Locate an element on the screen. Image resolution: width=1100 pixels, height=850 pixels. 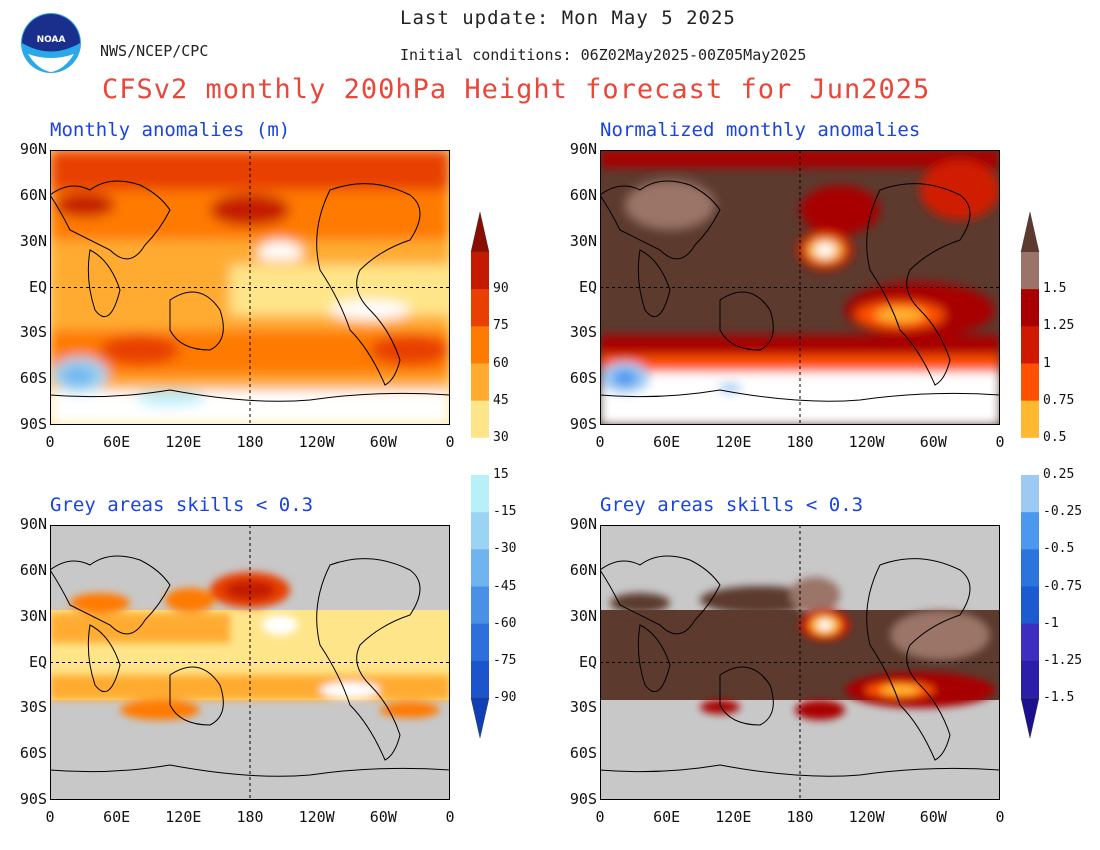
colorbar-tick-label: 1 is located at coordinates (1047, 363).